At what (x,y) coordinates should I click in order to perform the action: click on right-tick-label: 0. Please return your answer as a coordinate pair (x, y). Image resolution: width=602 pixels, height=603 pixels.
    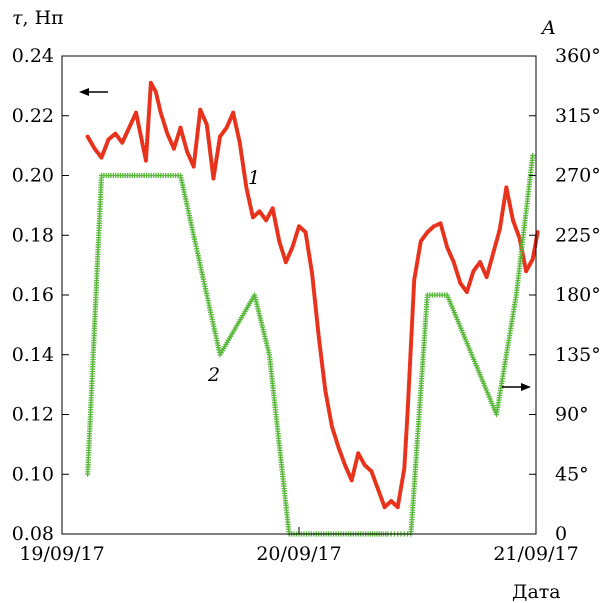
    Looking at the image, I should click on (561, 534).